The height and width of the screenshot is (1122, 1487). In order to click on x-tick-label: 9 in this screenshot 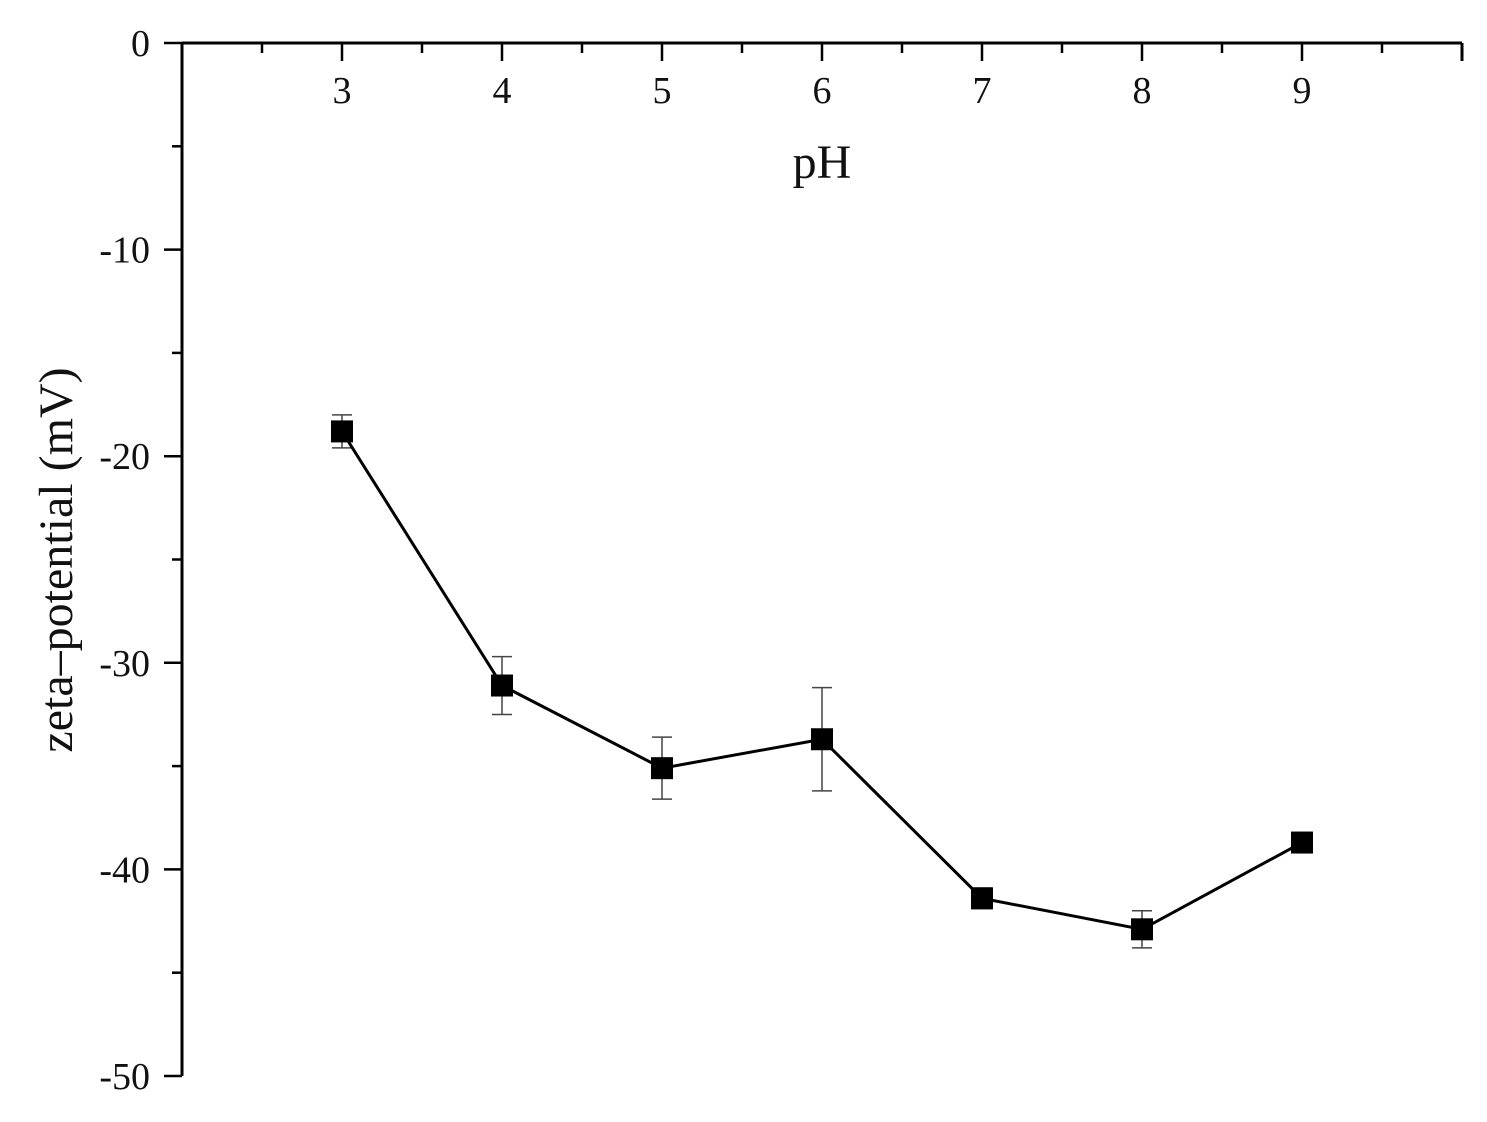, I will do `click(1302, 91)`.